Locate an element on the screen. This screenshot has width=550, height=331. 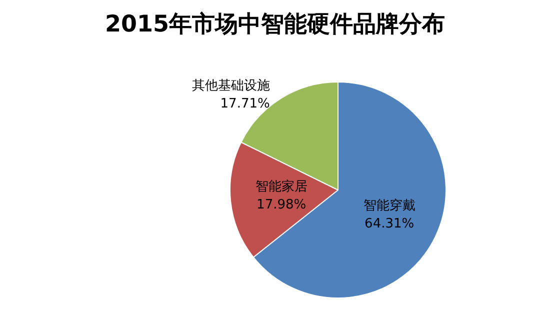
data-label: 17.71% is located at coordinates (245, 104).